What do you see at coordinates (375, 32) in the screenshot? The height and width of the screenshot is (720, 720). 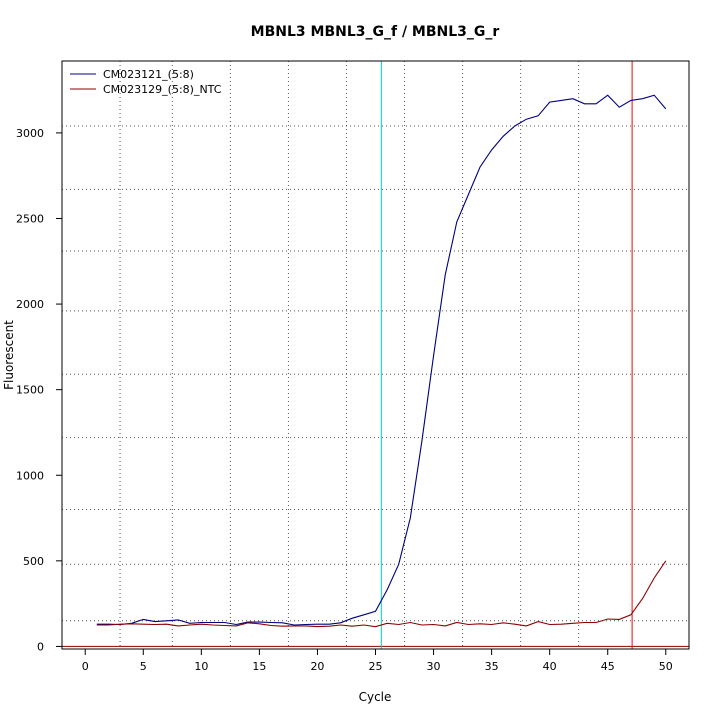 I see `chart-title: MBNL3 MBNL3_G_f / MBNL3_G_r` at bounding box center [375, 32].